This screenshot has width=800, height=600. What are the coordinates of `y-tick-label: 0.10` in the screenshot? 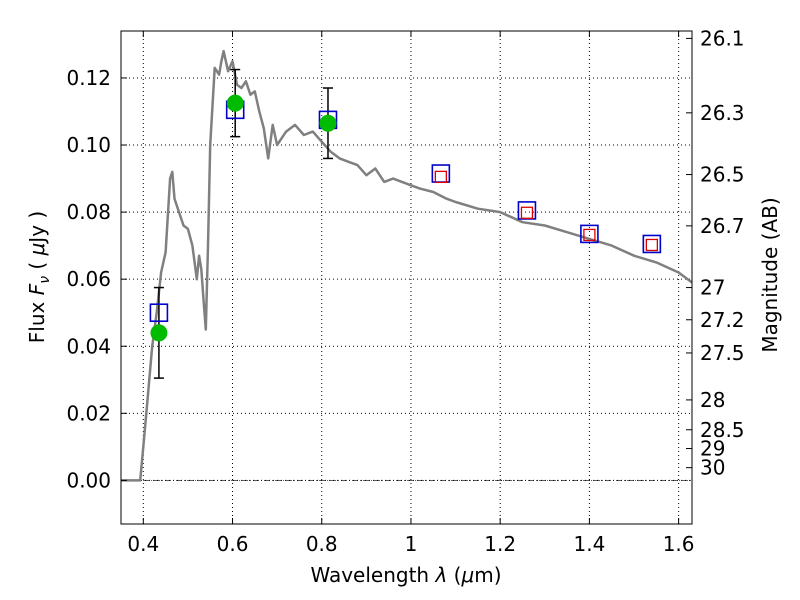 It's located at (88, 145).